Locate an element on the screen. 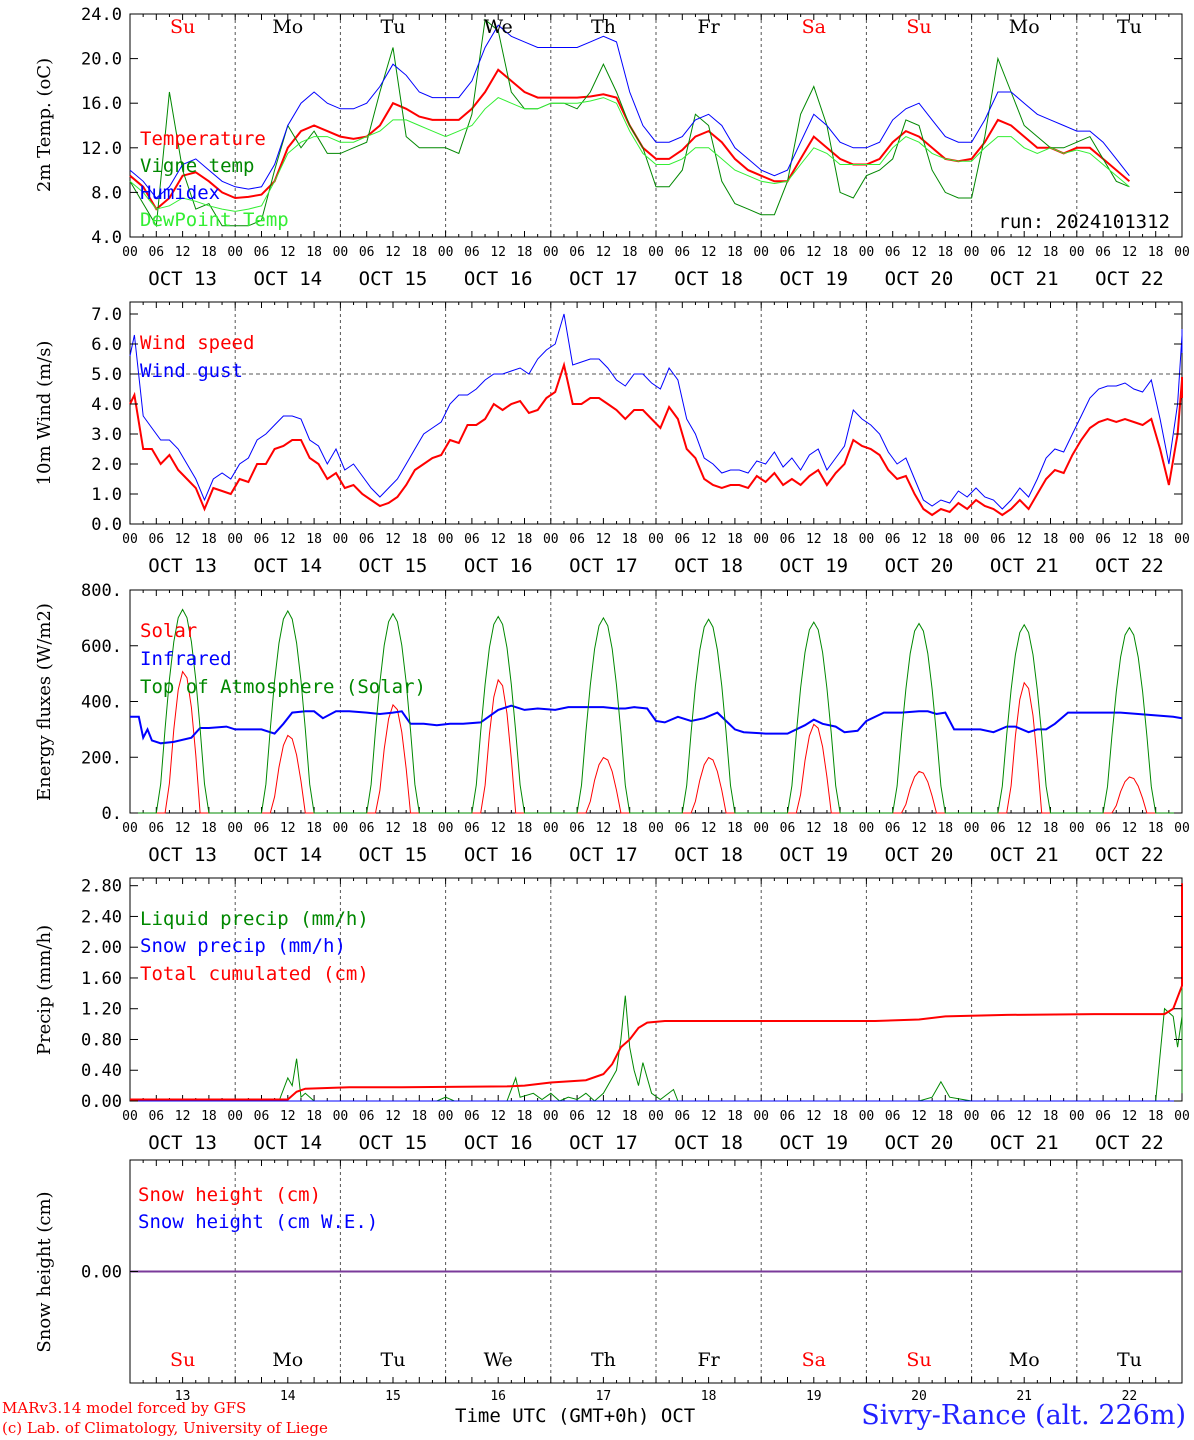 The height and width of the screenshot is (1440, 1194). precip-ylabel: Precip (mm/h) is located at coordinates (44, 990).